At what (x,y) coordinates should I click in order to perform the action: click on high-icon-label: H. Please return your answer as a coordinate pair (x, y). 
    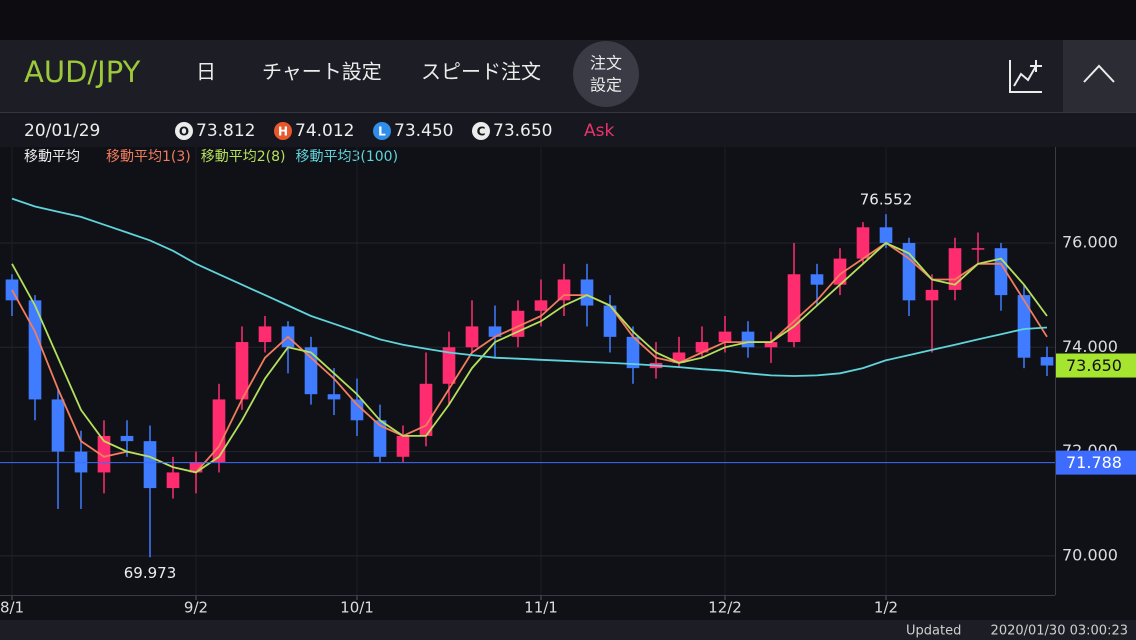
    Looking at the image, I should click on (283, 132).